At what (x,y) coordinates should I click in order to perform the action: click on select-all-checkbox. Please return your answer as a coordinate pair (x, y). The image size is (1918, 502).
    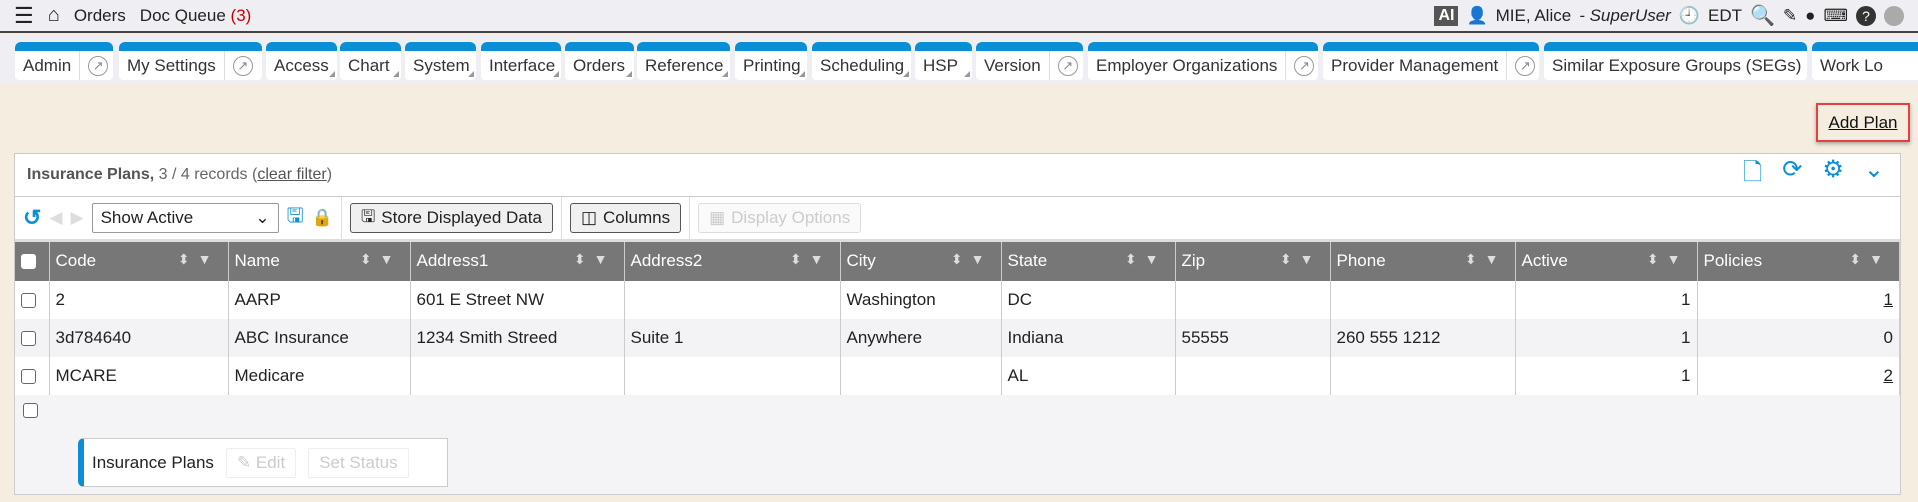
    Looking at the image, I should click on (32, 260).